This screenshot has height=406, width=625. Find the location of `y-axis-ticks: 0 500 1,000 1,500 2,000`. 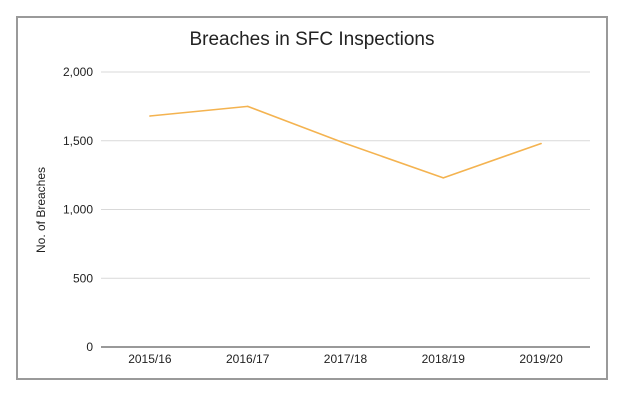

y-axis-ticks: 0 500 1,000 1,500 2,000 is located at coordinates (78, 209).